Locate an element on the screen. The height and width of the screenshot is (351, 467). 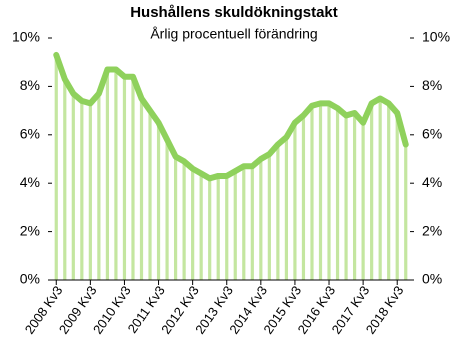
y2-tick-label: 4% is located at coordinates (432, 182).